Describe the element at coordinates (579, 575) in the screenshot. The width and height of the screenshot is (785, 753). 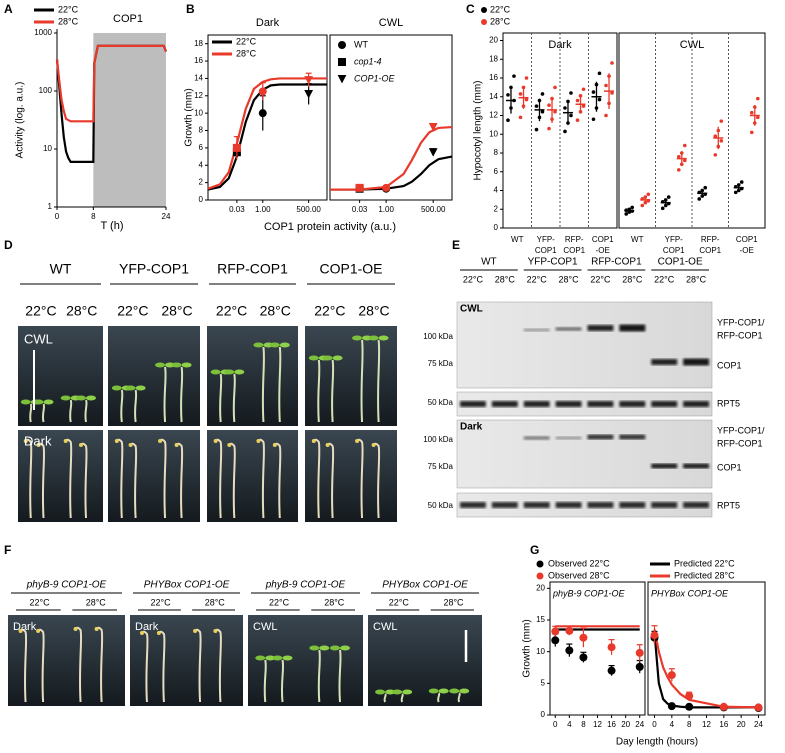
I see `legend-label: Observed 28°C` at that location.